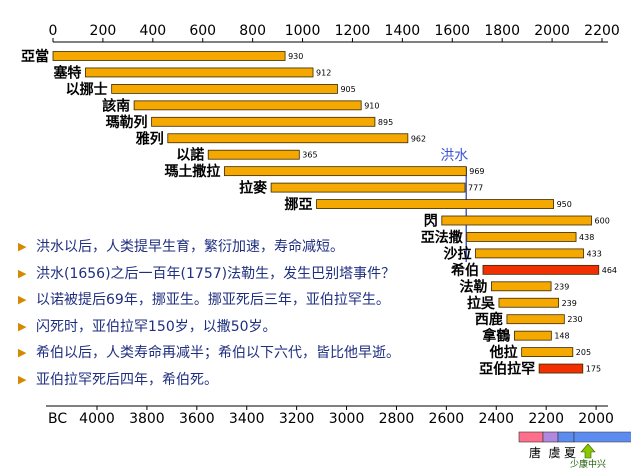  I want to click on flood-label: 洪水, so click(454, 156).